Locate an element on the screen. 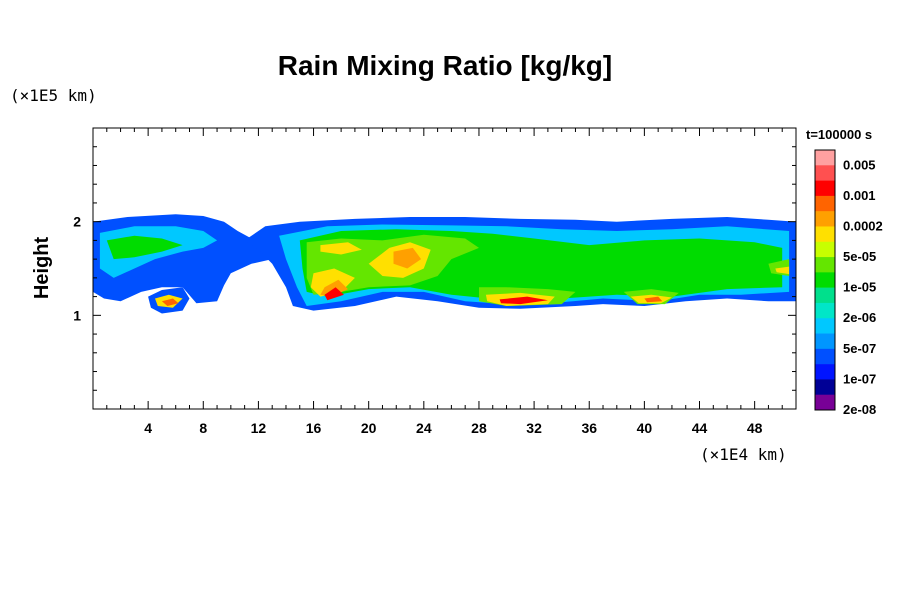 The width and height of the screenshot is (900, 600). colorbar-frame is located at coordinates (825, 280).